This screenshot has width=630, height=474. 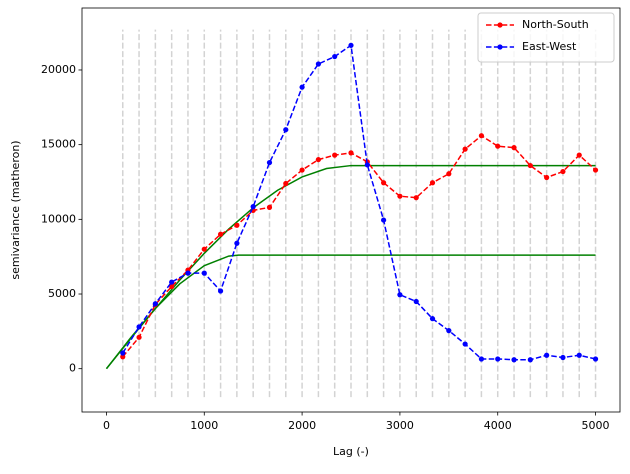 I want to click on y-tick-label: 0, so click(x=72, y=368).